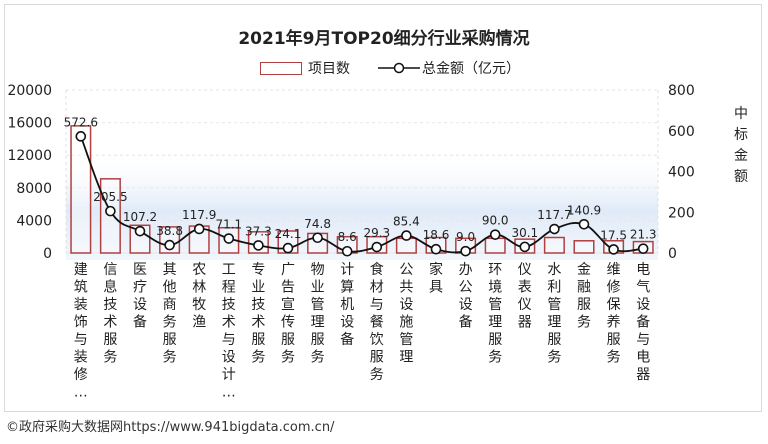 This screenshot has width=768, height=444. Describe the element at coordinates (554, 288) in the screenshot. I see `category-label-char: 利` at that location.